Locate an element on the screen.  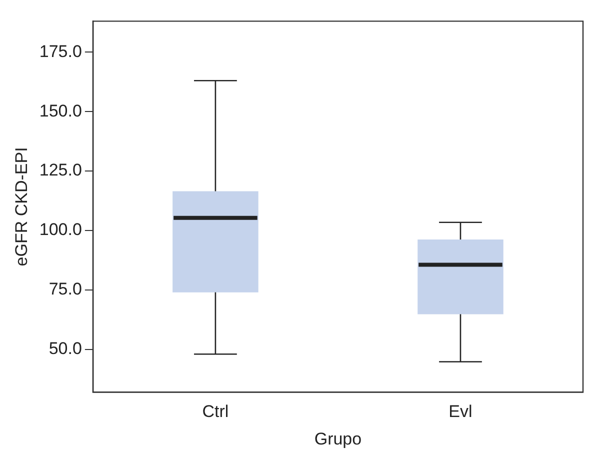
y-tick-label: 125.0 is located at coordinates (60, 170).